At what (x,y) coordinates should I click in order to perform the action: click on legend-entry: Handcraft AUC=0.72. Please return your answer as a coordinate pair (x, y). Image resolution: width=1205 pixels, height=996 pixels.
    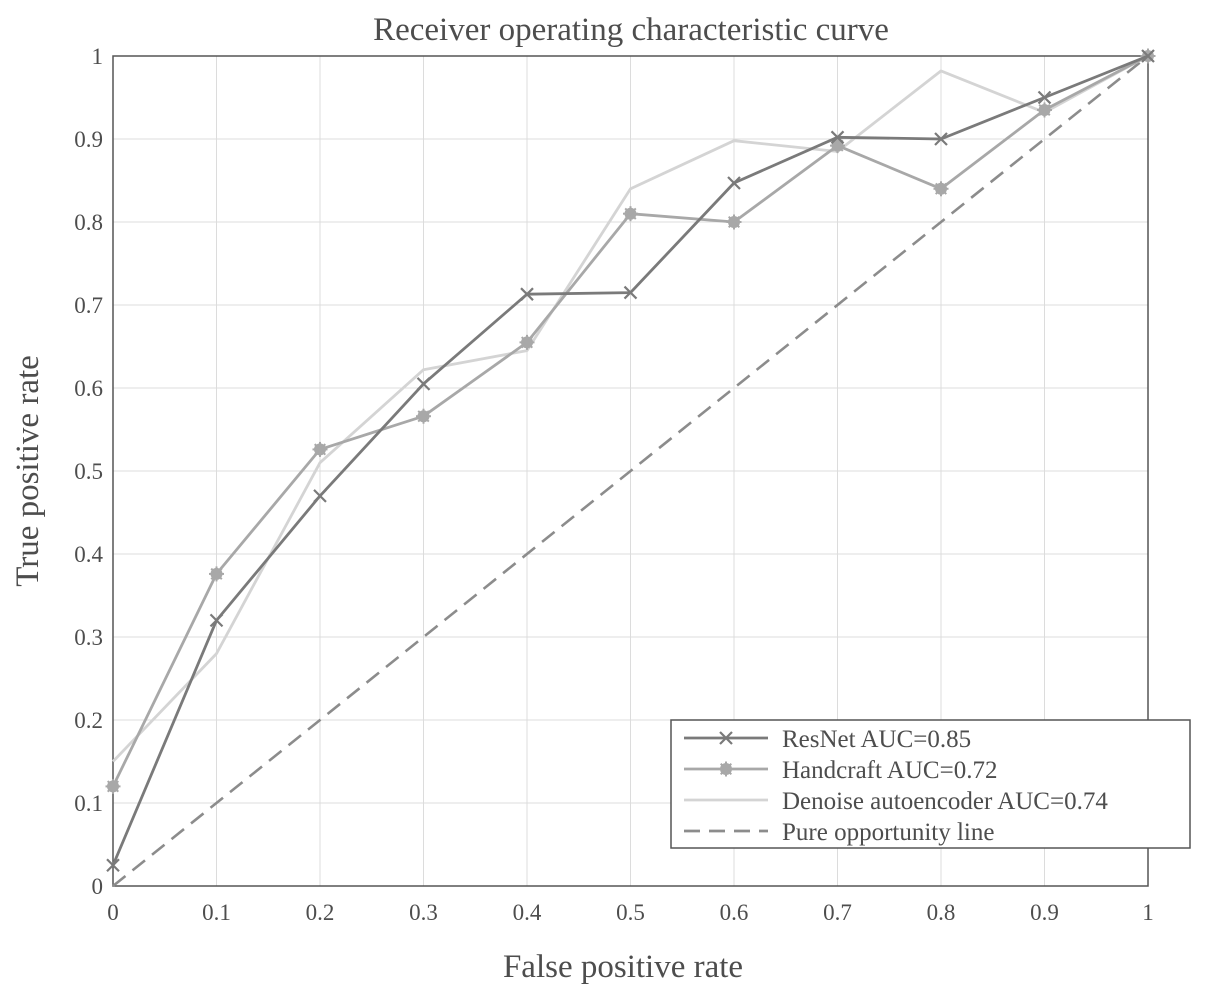
    Looking at the image, I should click on (840, 770).